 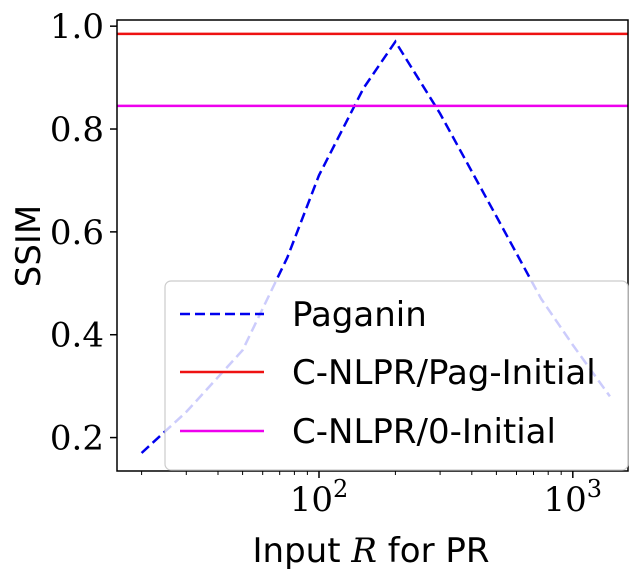 What do you see at coordinates (77, 27) in the screenshot?
I see `y-tick-label: 1.0` at bounding box center [77, 27].